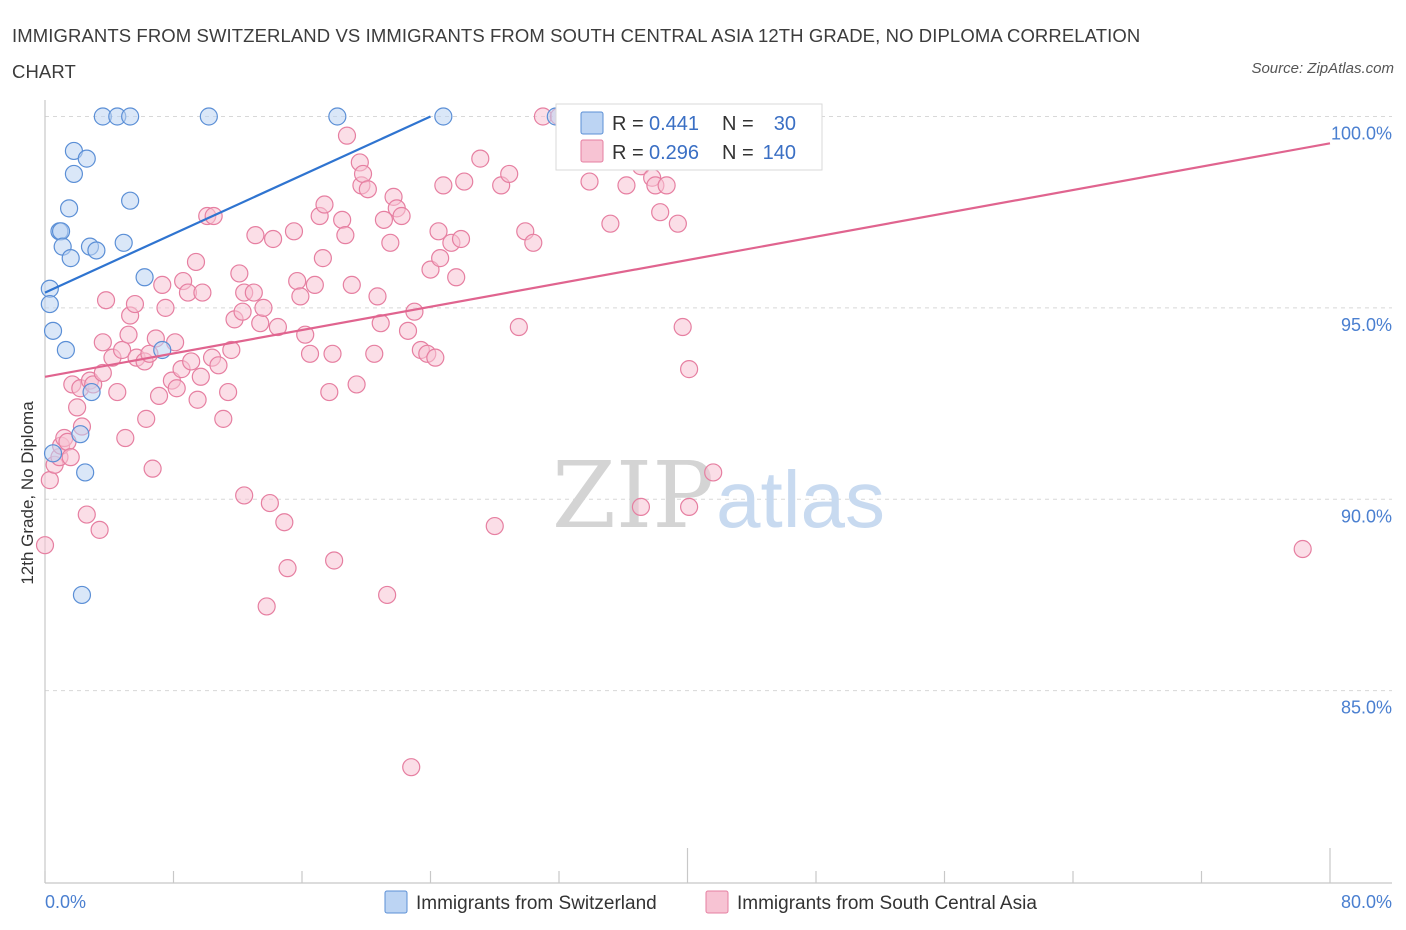 The height and width of the screenshot is (930, 1406). What do you see at coordinates (1366, 325) in the screenshot?
I see `y-tick-label: 95.0%` at bounding box center [1366, 325].